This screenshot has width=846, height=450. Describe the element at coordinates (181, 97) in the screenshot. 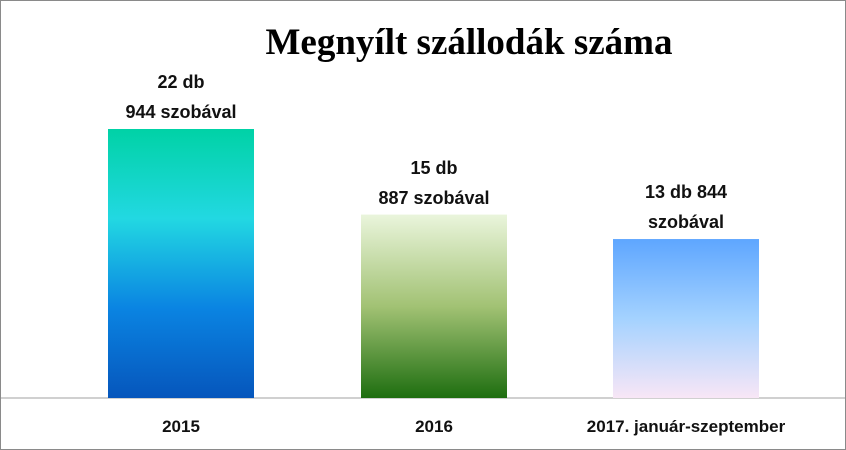

I see `value-label: 22 db 944 szobával` at that location.